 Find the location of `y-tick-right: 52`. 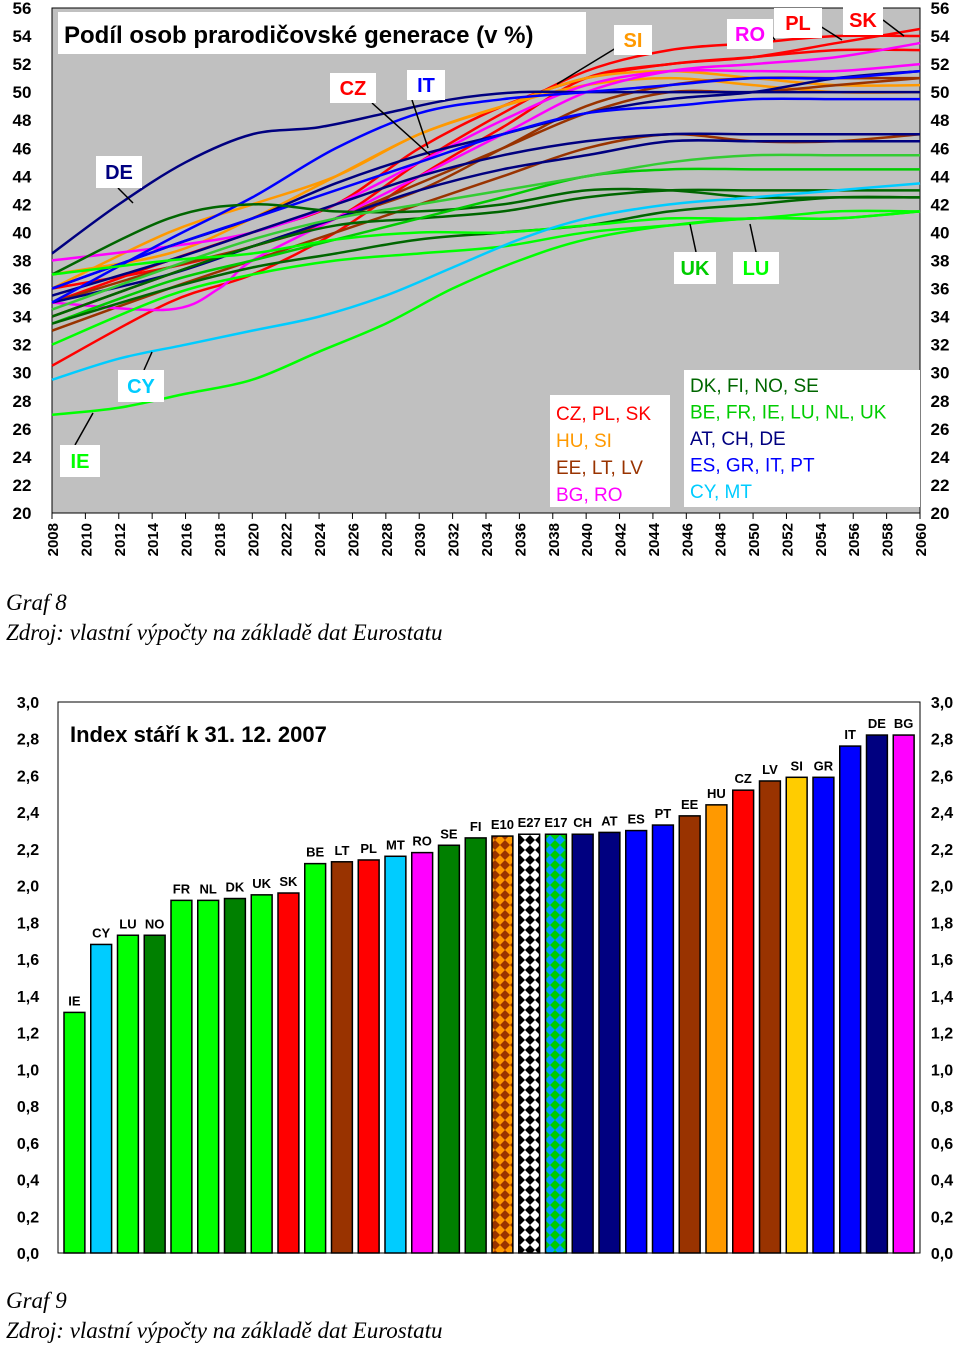

y-tick-right: 52 is located at coordinates (940, 64).